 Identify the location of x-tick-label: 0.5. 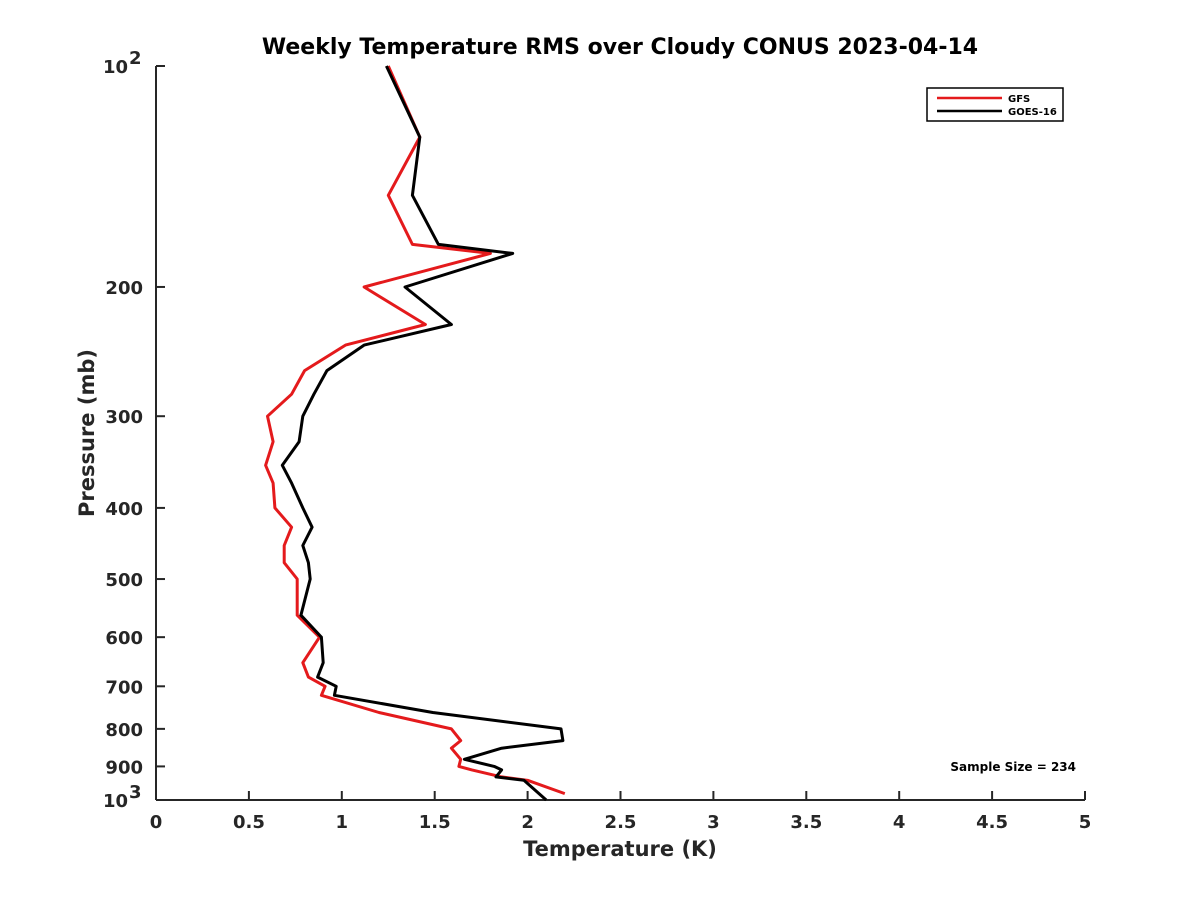
(249, 822).